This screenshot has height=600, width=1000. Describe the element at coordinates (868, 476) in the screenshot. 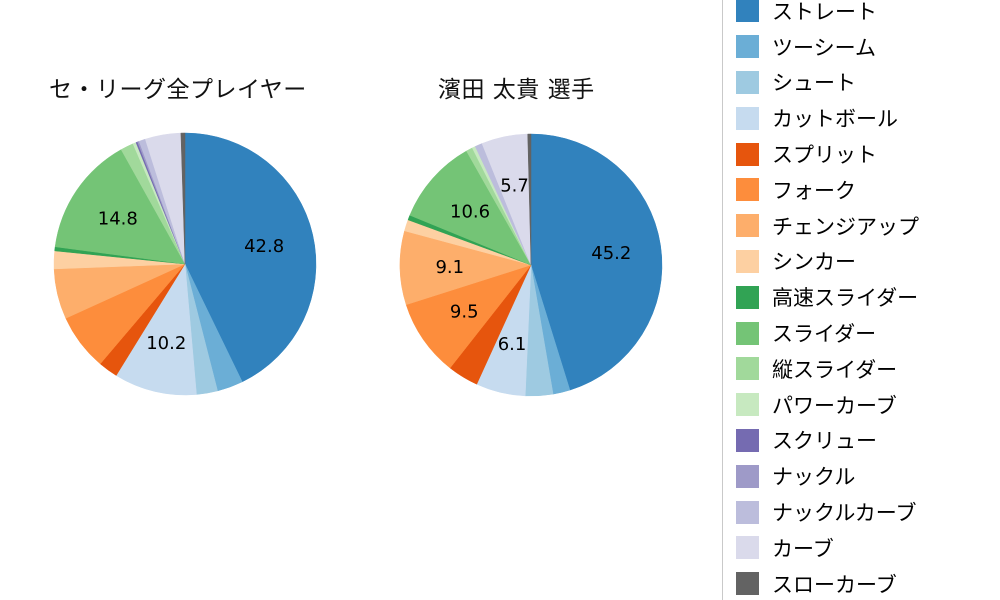

I see `legend-item: ナックル` at that location.